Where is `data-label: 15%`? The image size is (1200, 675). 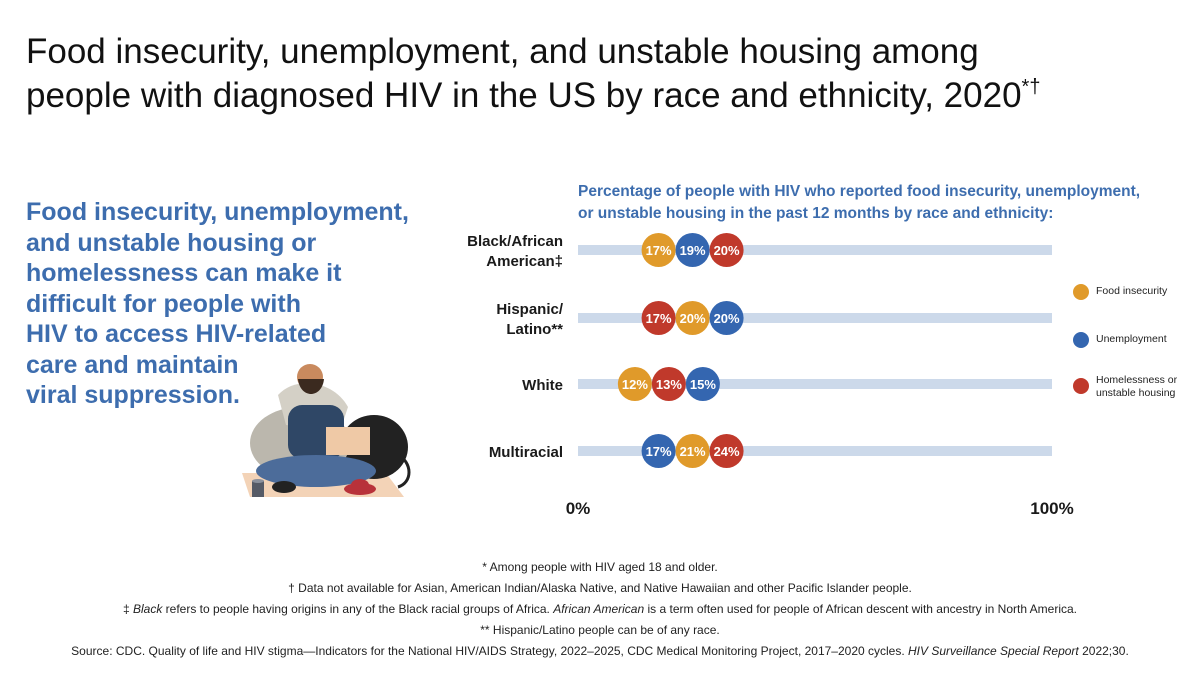
data-label: 15% is located at coordinates (703, 384).